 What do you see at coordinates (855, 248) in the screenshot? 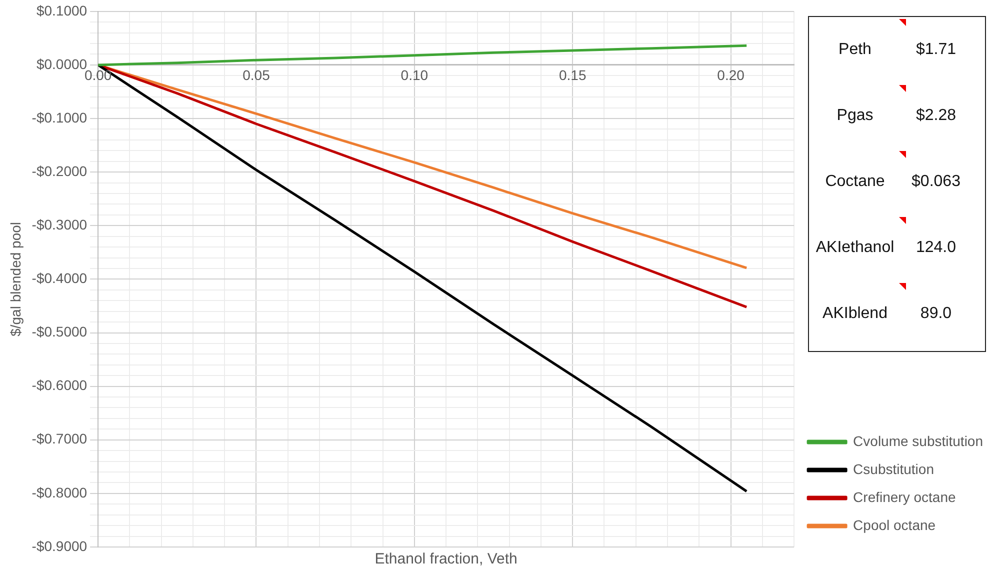
I see `text: AKIethanol` at bounding box center [855, 248].